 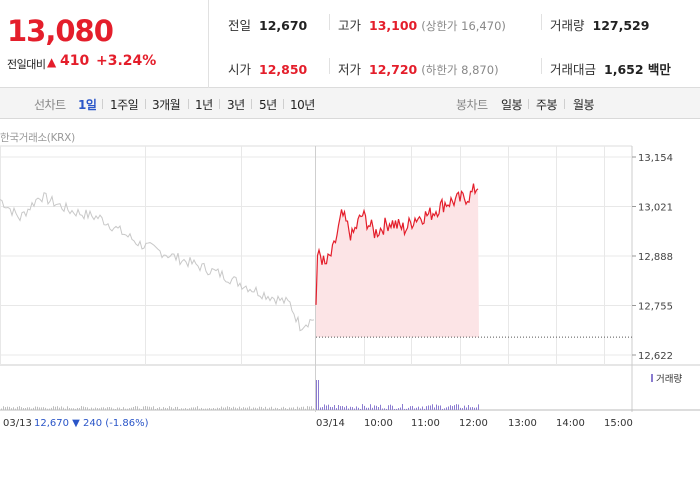 I want to click on chart-tab-bar: 선차트 1일 1주일 3개월 1년 3년 5년 10년 봉차트 일봉 주봉 월봉, so click(x=350, y=103).